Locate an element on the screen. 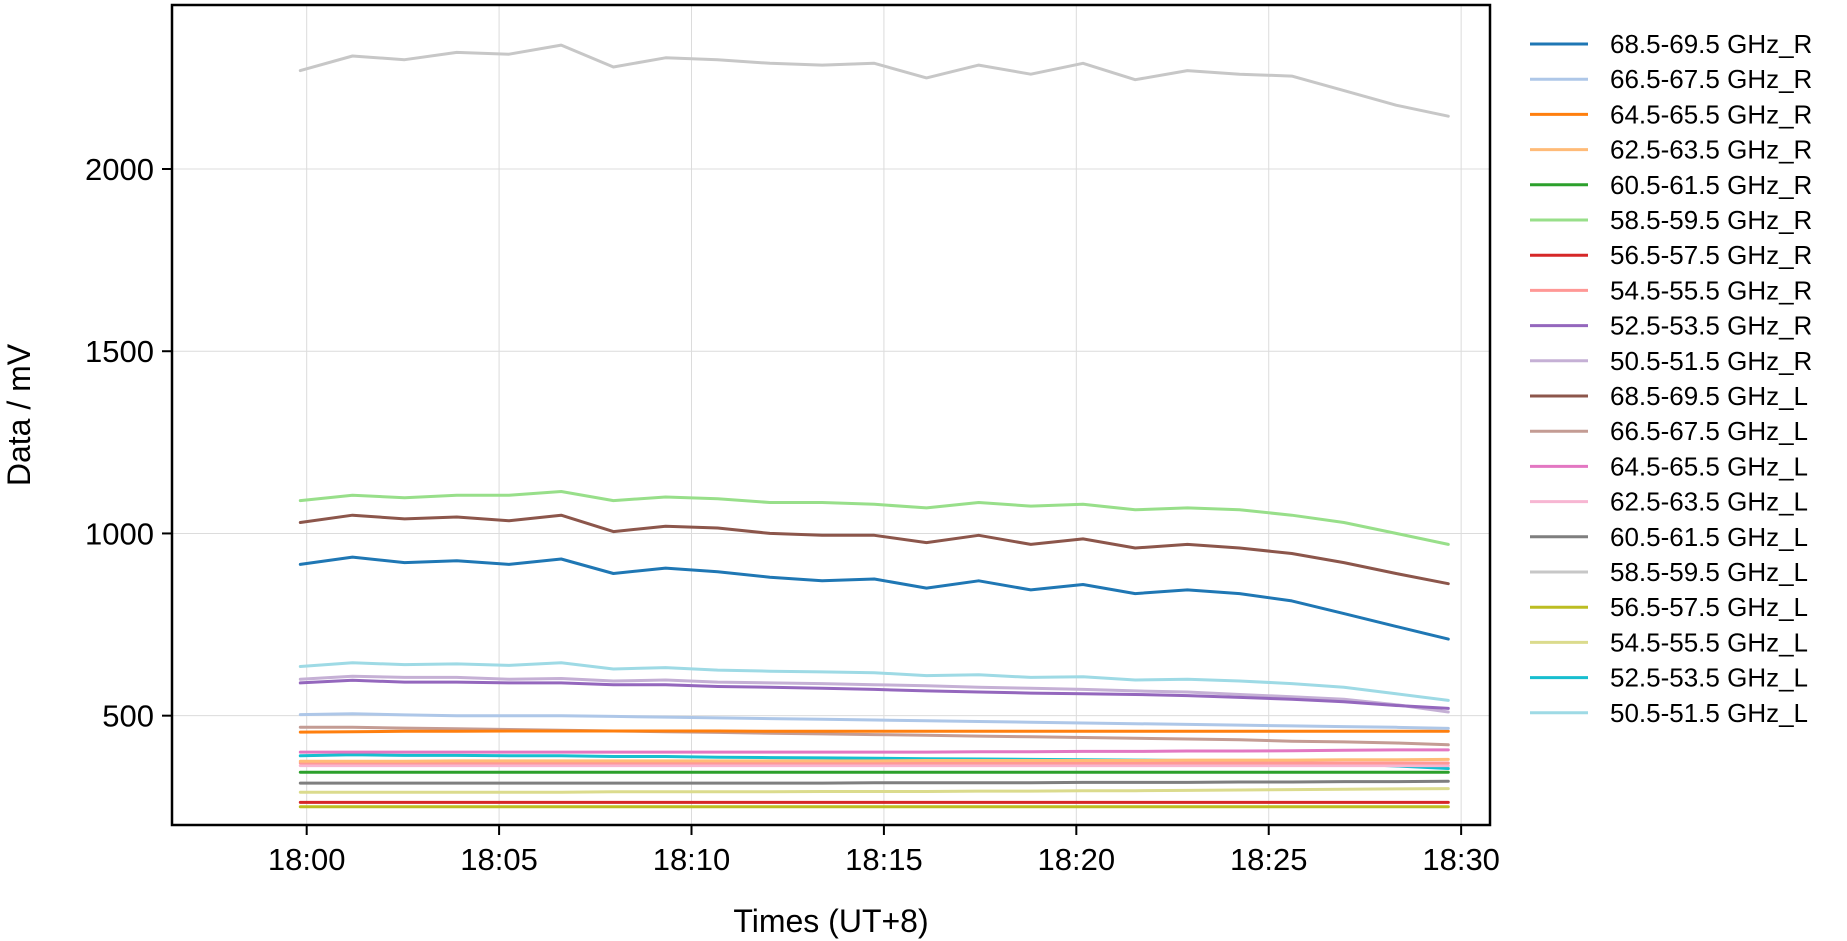 The height and width of the screenshot is (941, 1847). legend-label: 68.5-69.5 GHz_R is located at coordinates (1711, 44).